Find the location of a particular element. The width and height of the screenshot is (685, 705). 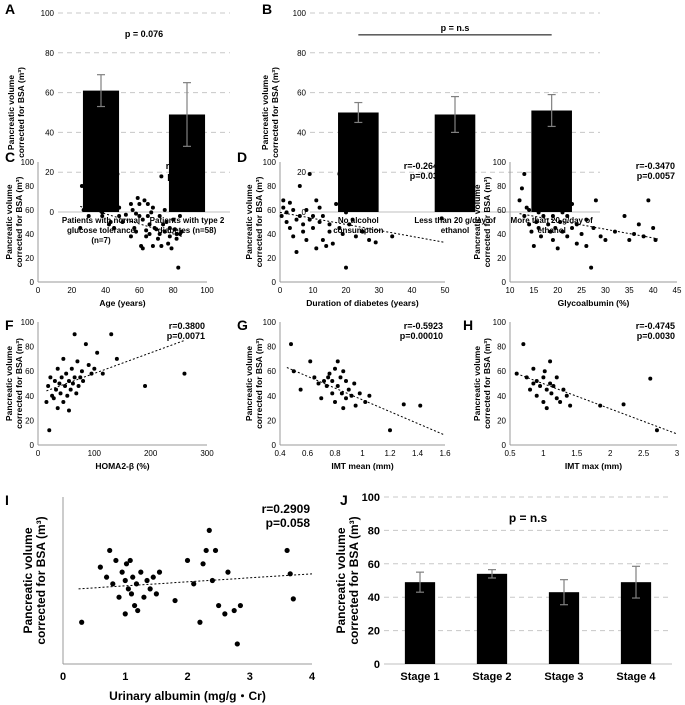

panel-f-letter: F is located at coordinates (9, 325).